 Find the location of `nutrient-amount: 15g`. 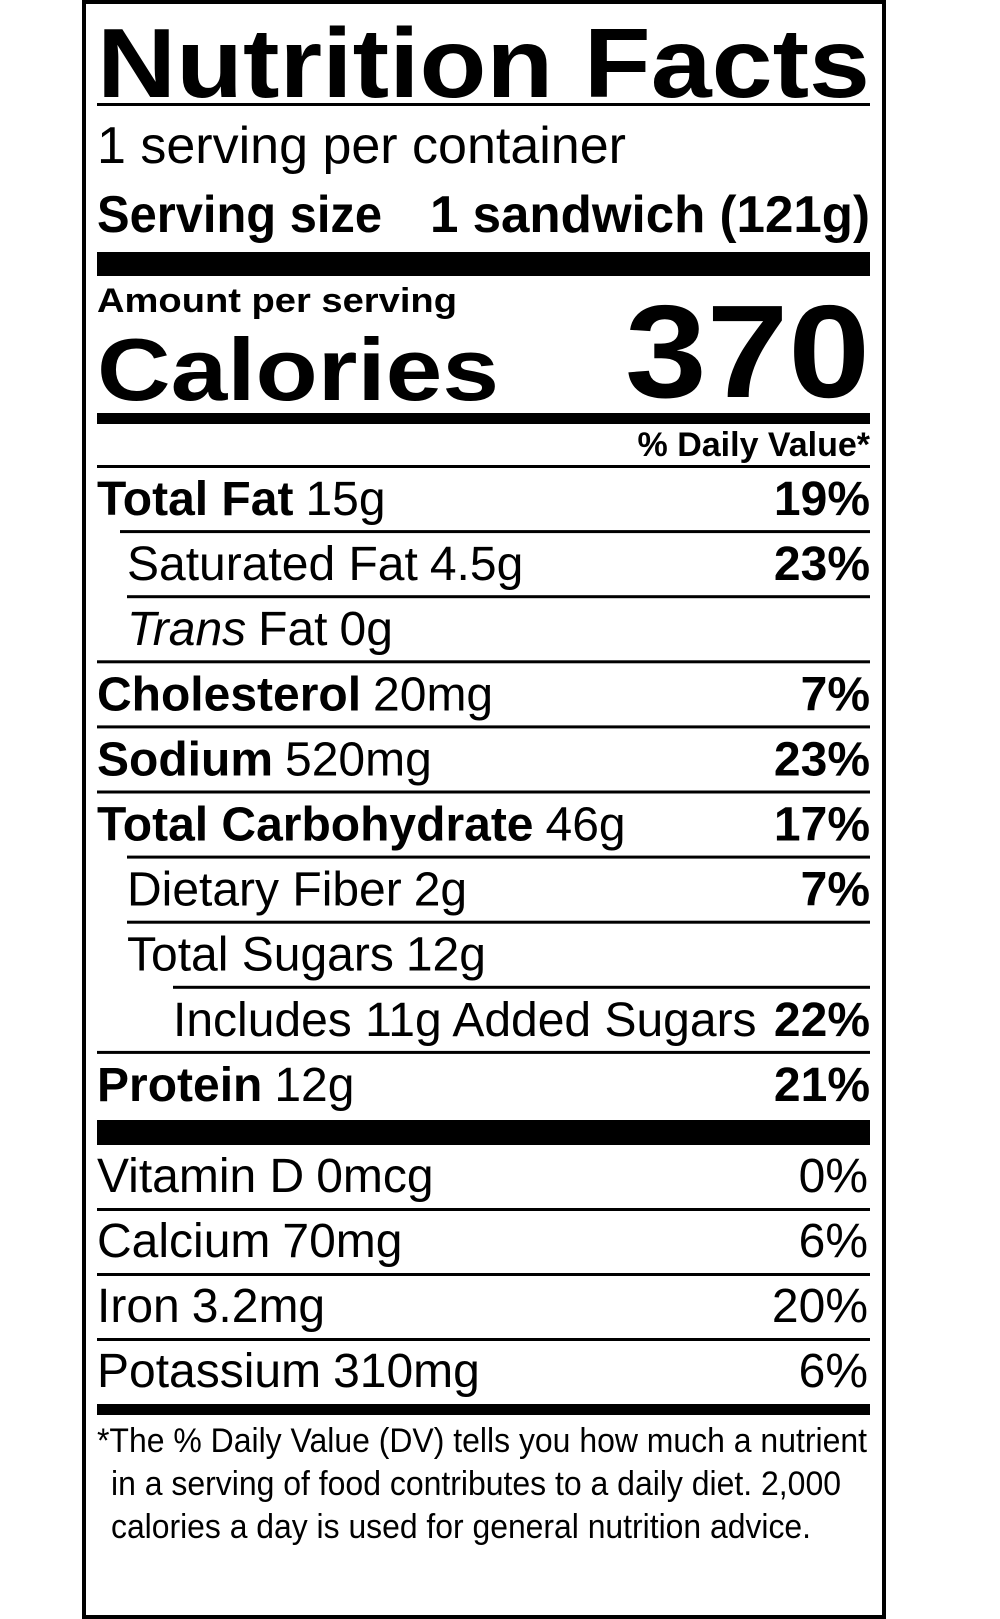

nutrient-amount: 15g is located at coordinates (345, 499).